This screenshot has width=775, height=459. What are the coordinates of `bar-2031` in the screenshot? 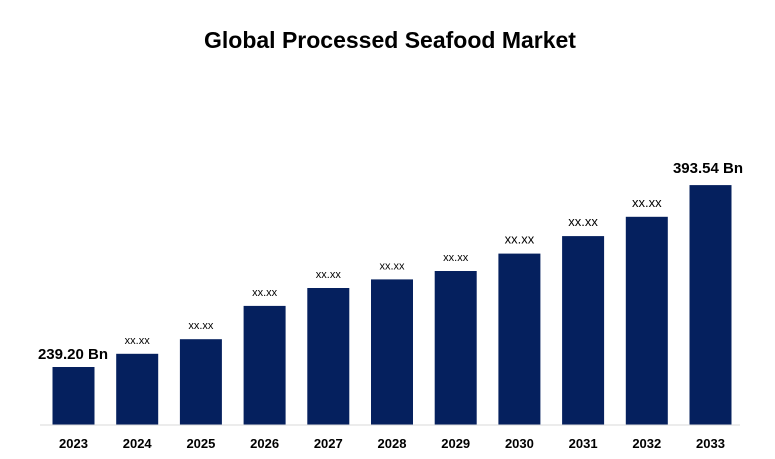 It's located at (583, 330).